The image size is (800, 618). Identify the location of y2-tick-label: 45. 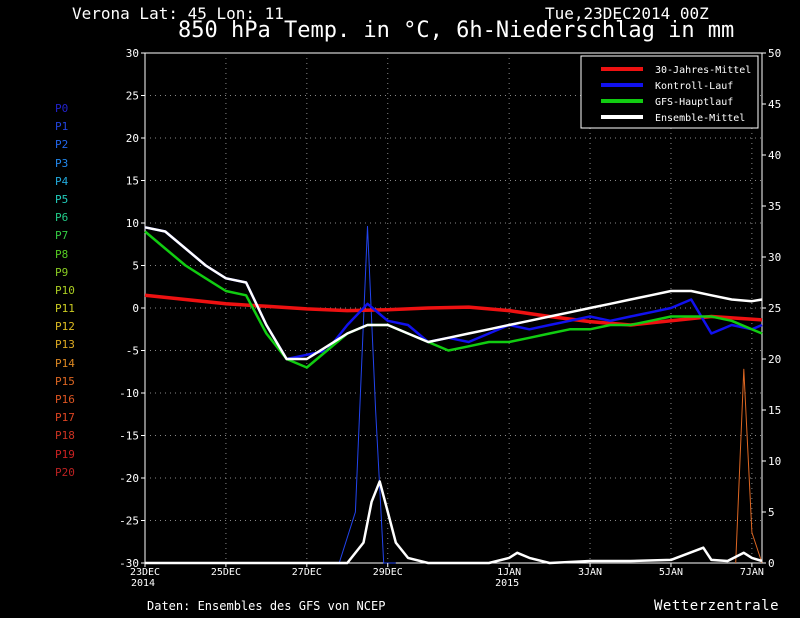
(774, 104).